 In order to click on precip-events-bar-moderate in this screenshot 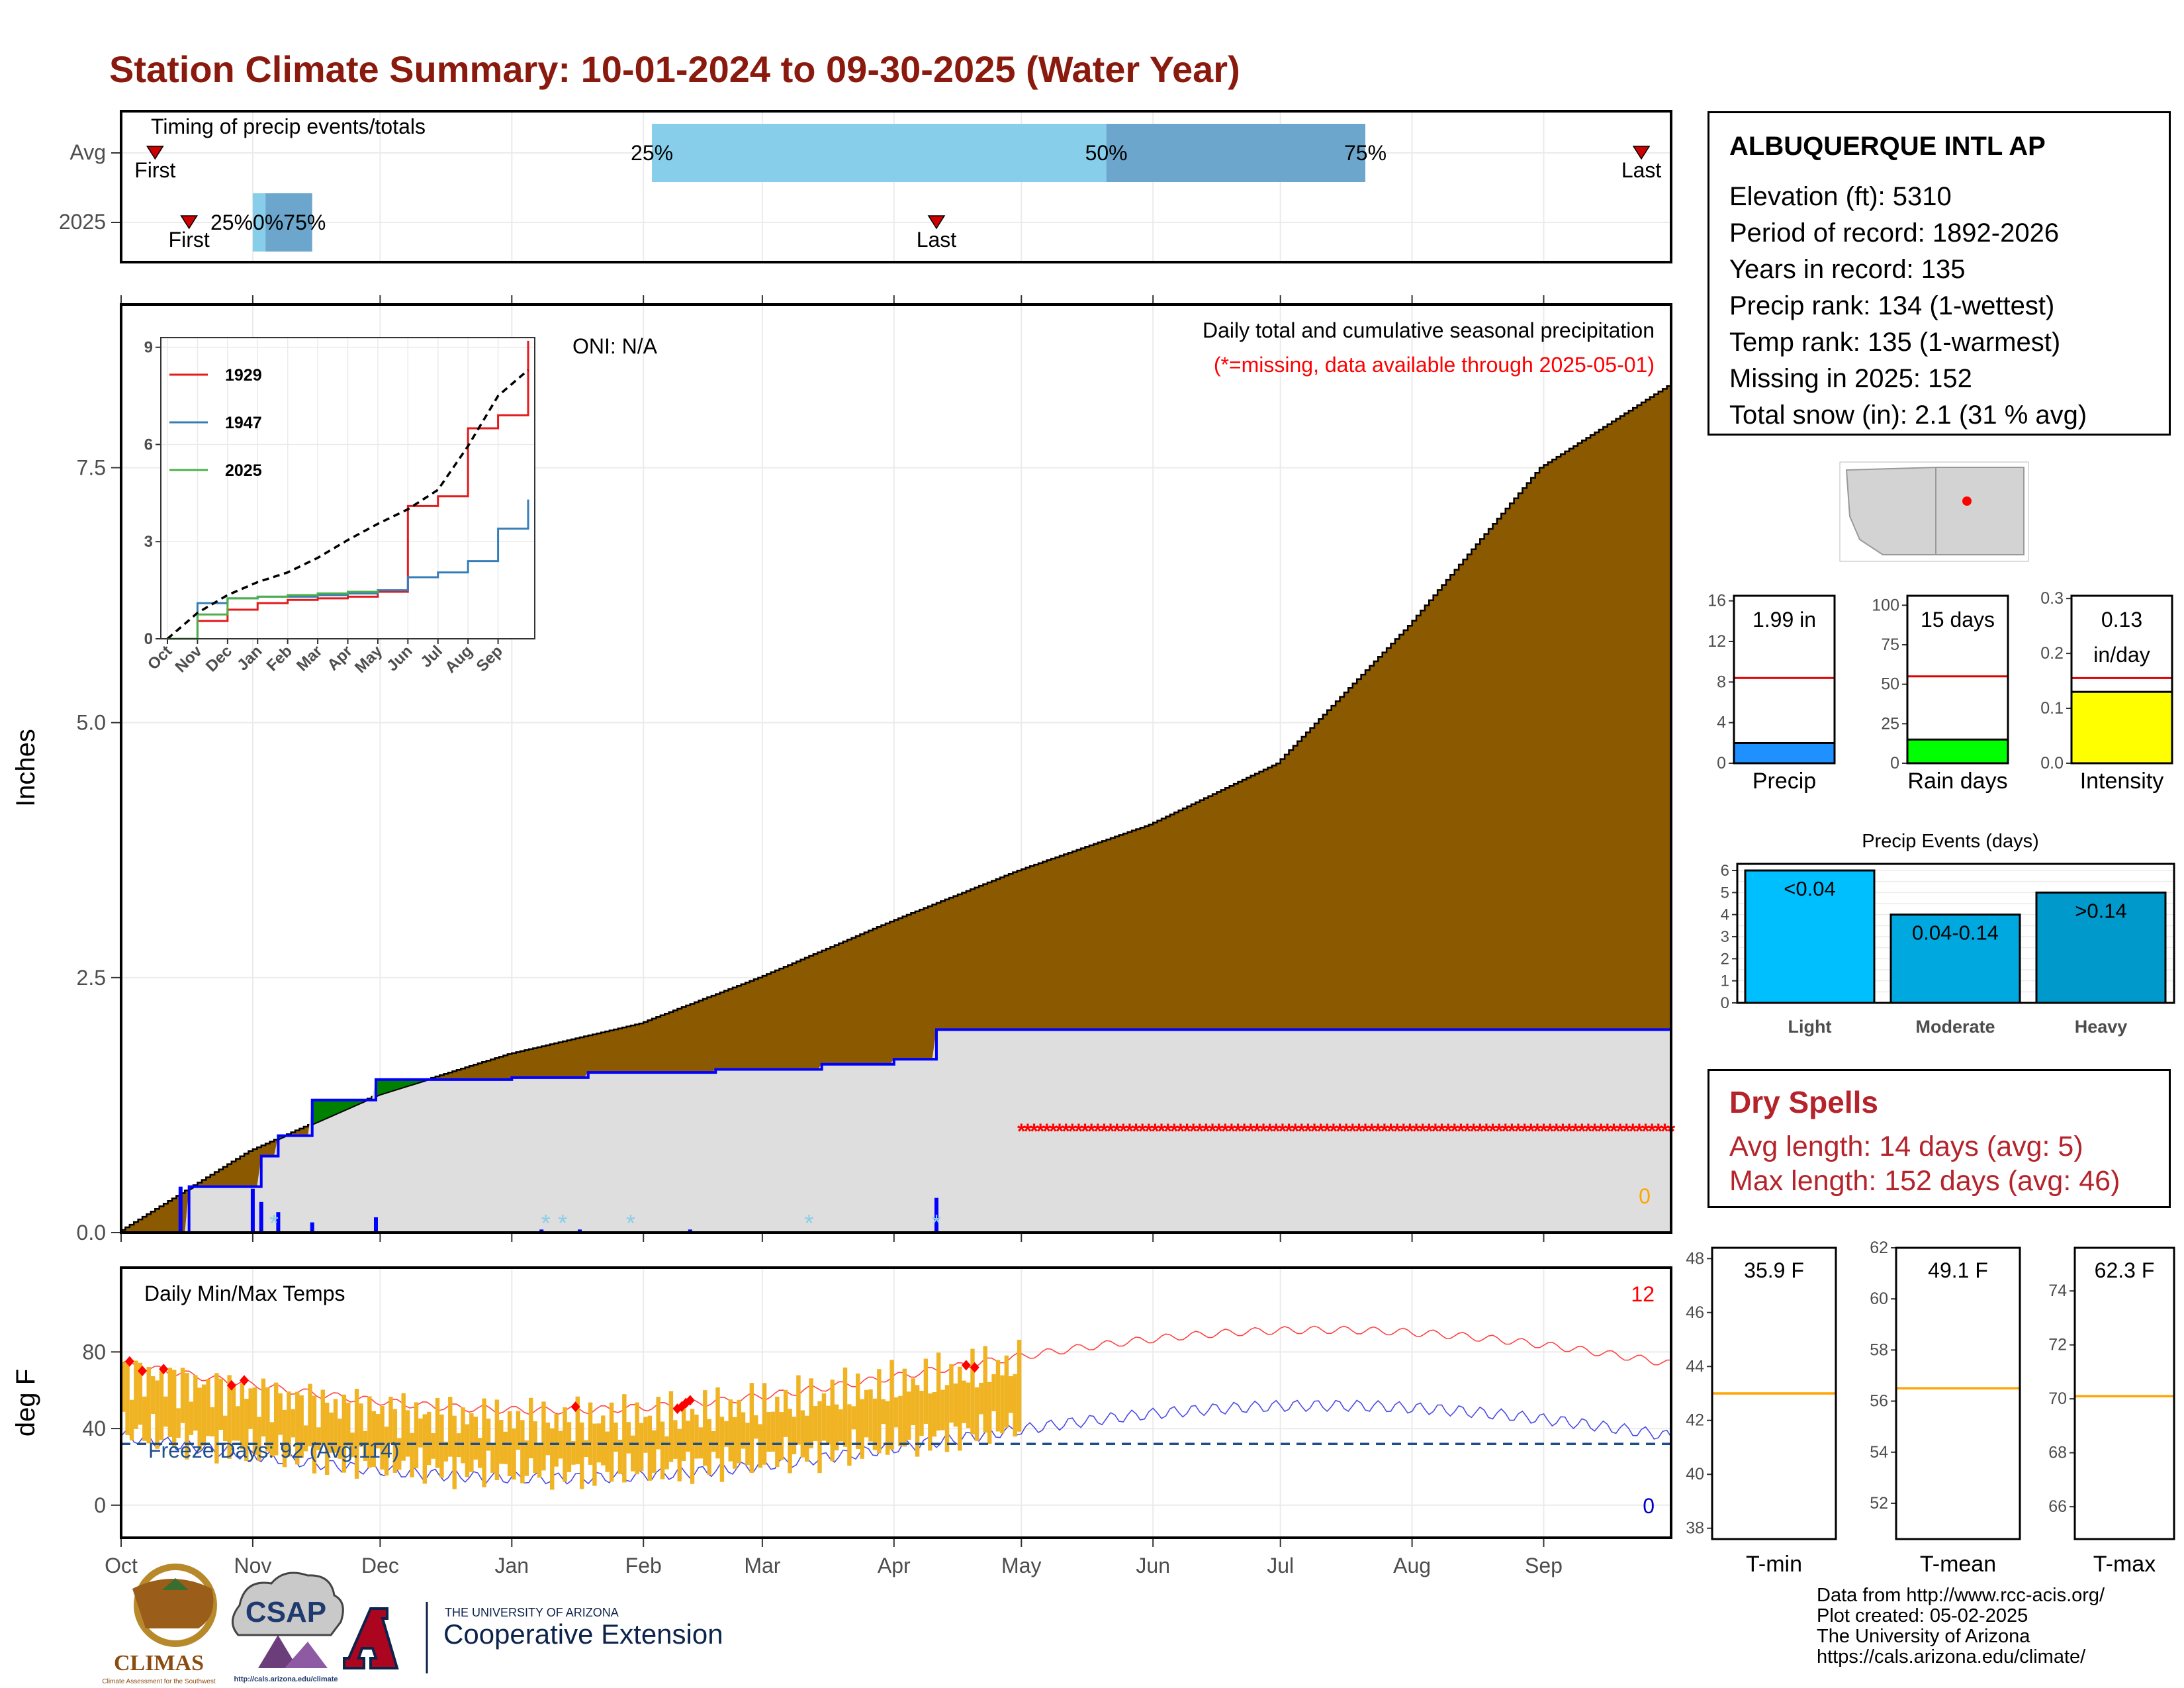, I will do `click(1955, 959)`.